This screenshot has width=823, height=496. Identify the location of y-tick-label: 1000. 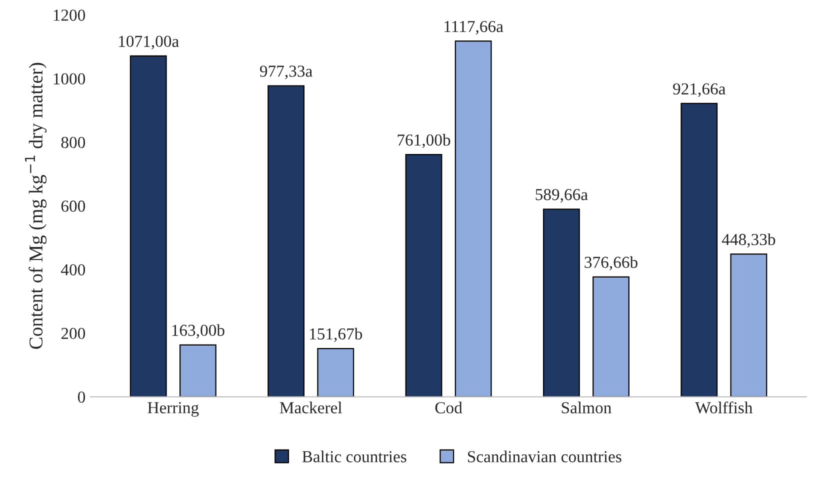
(70, 78).